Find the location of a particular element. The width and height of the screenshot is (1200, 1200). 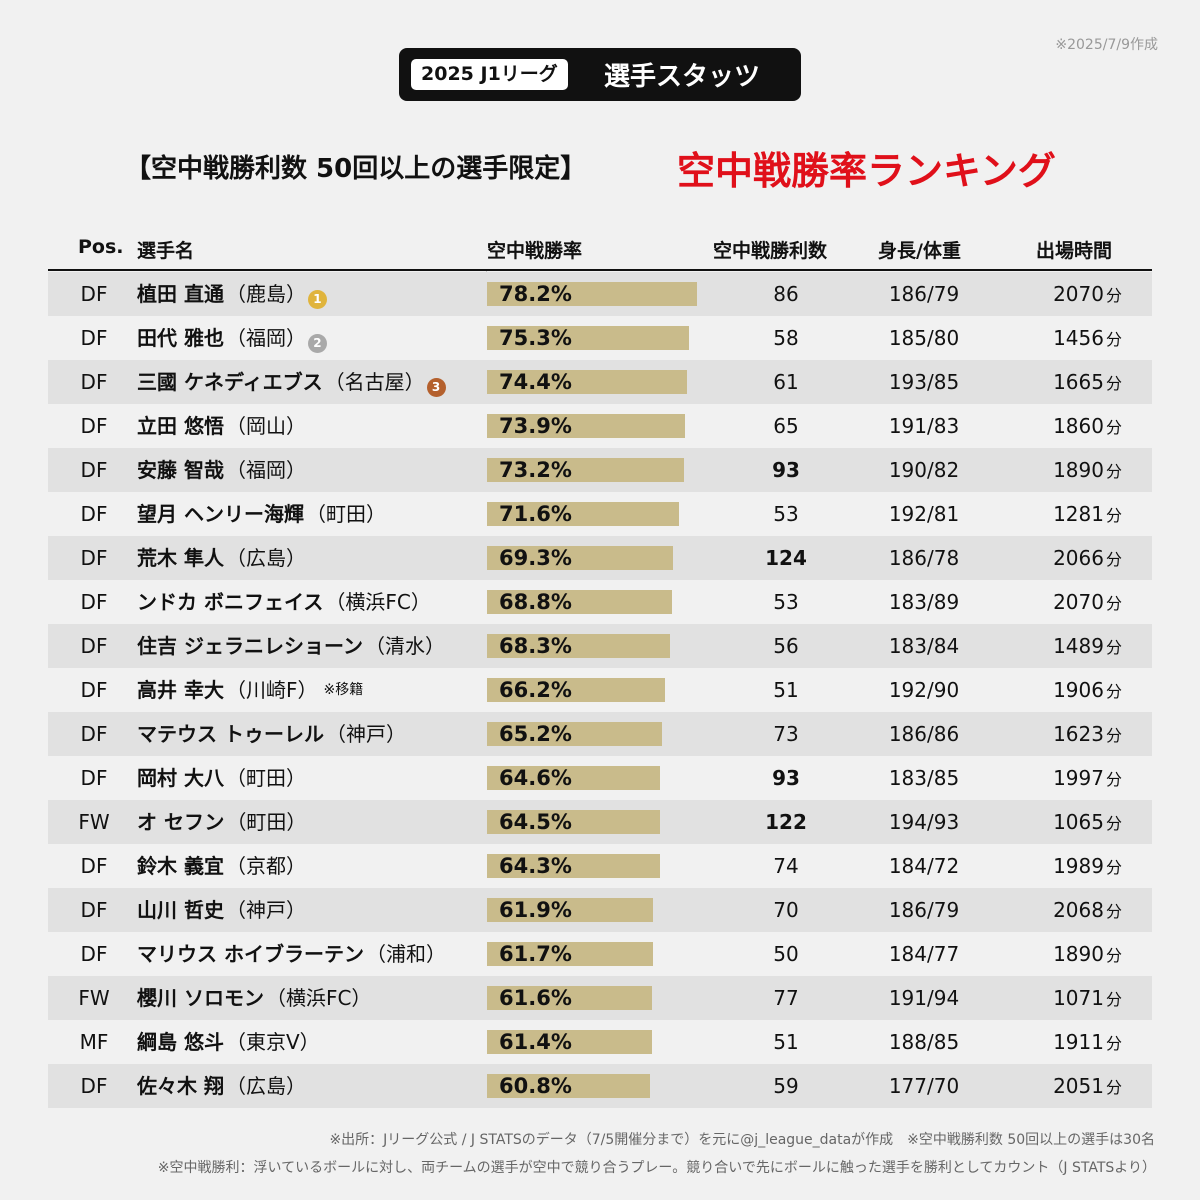

wins: 51 is located at coordinates (786, 1042).